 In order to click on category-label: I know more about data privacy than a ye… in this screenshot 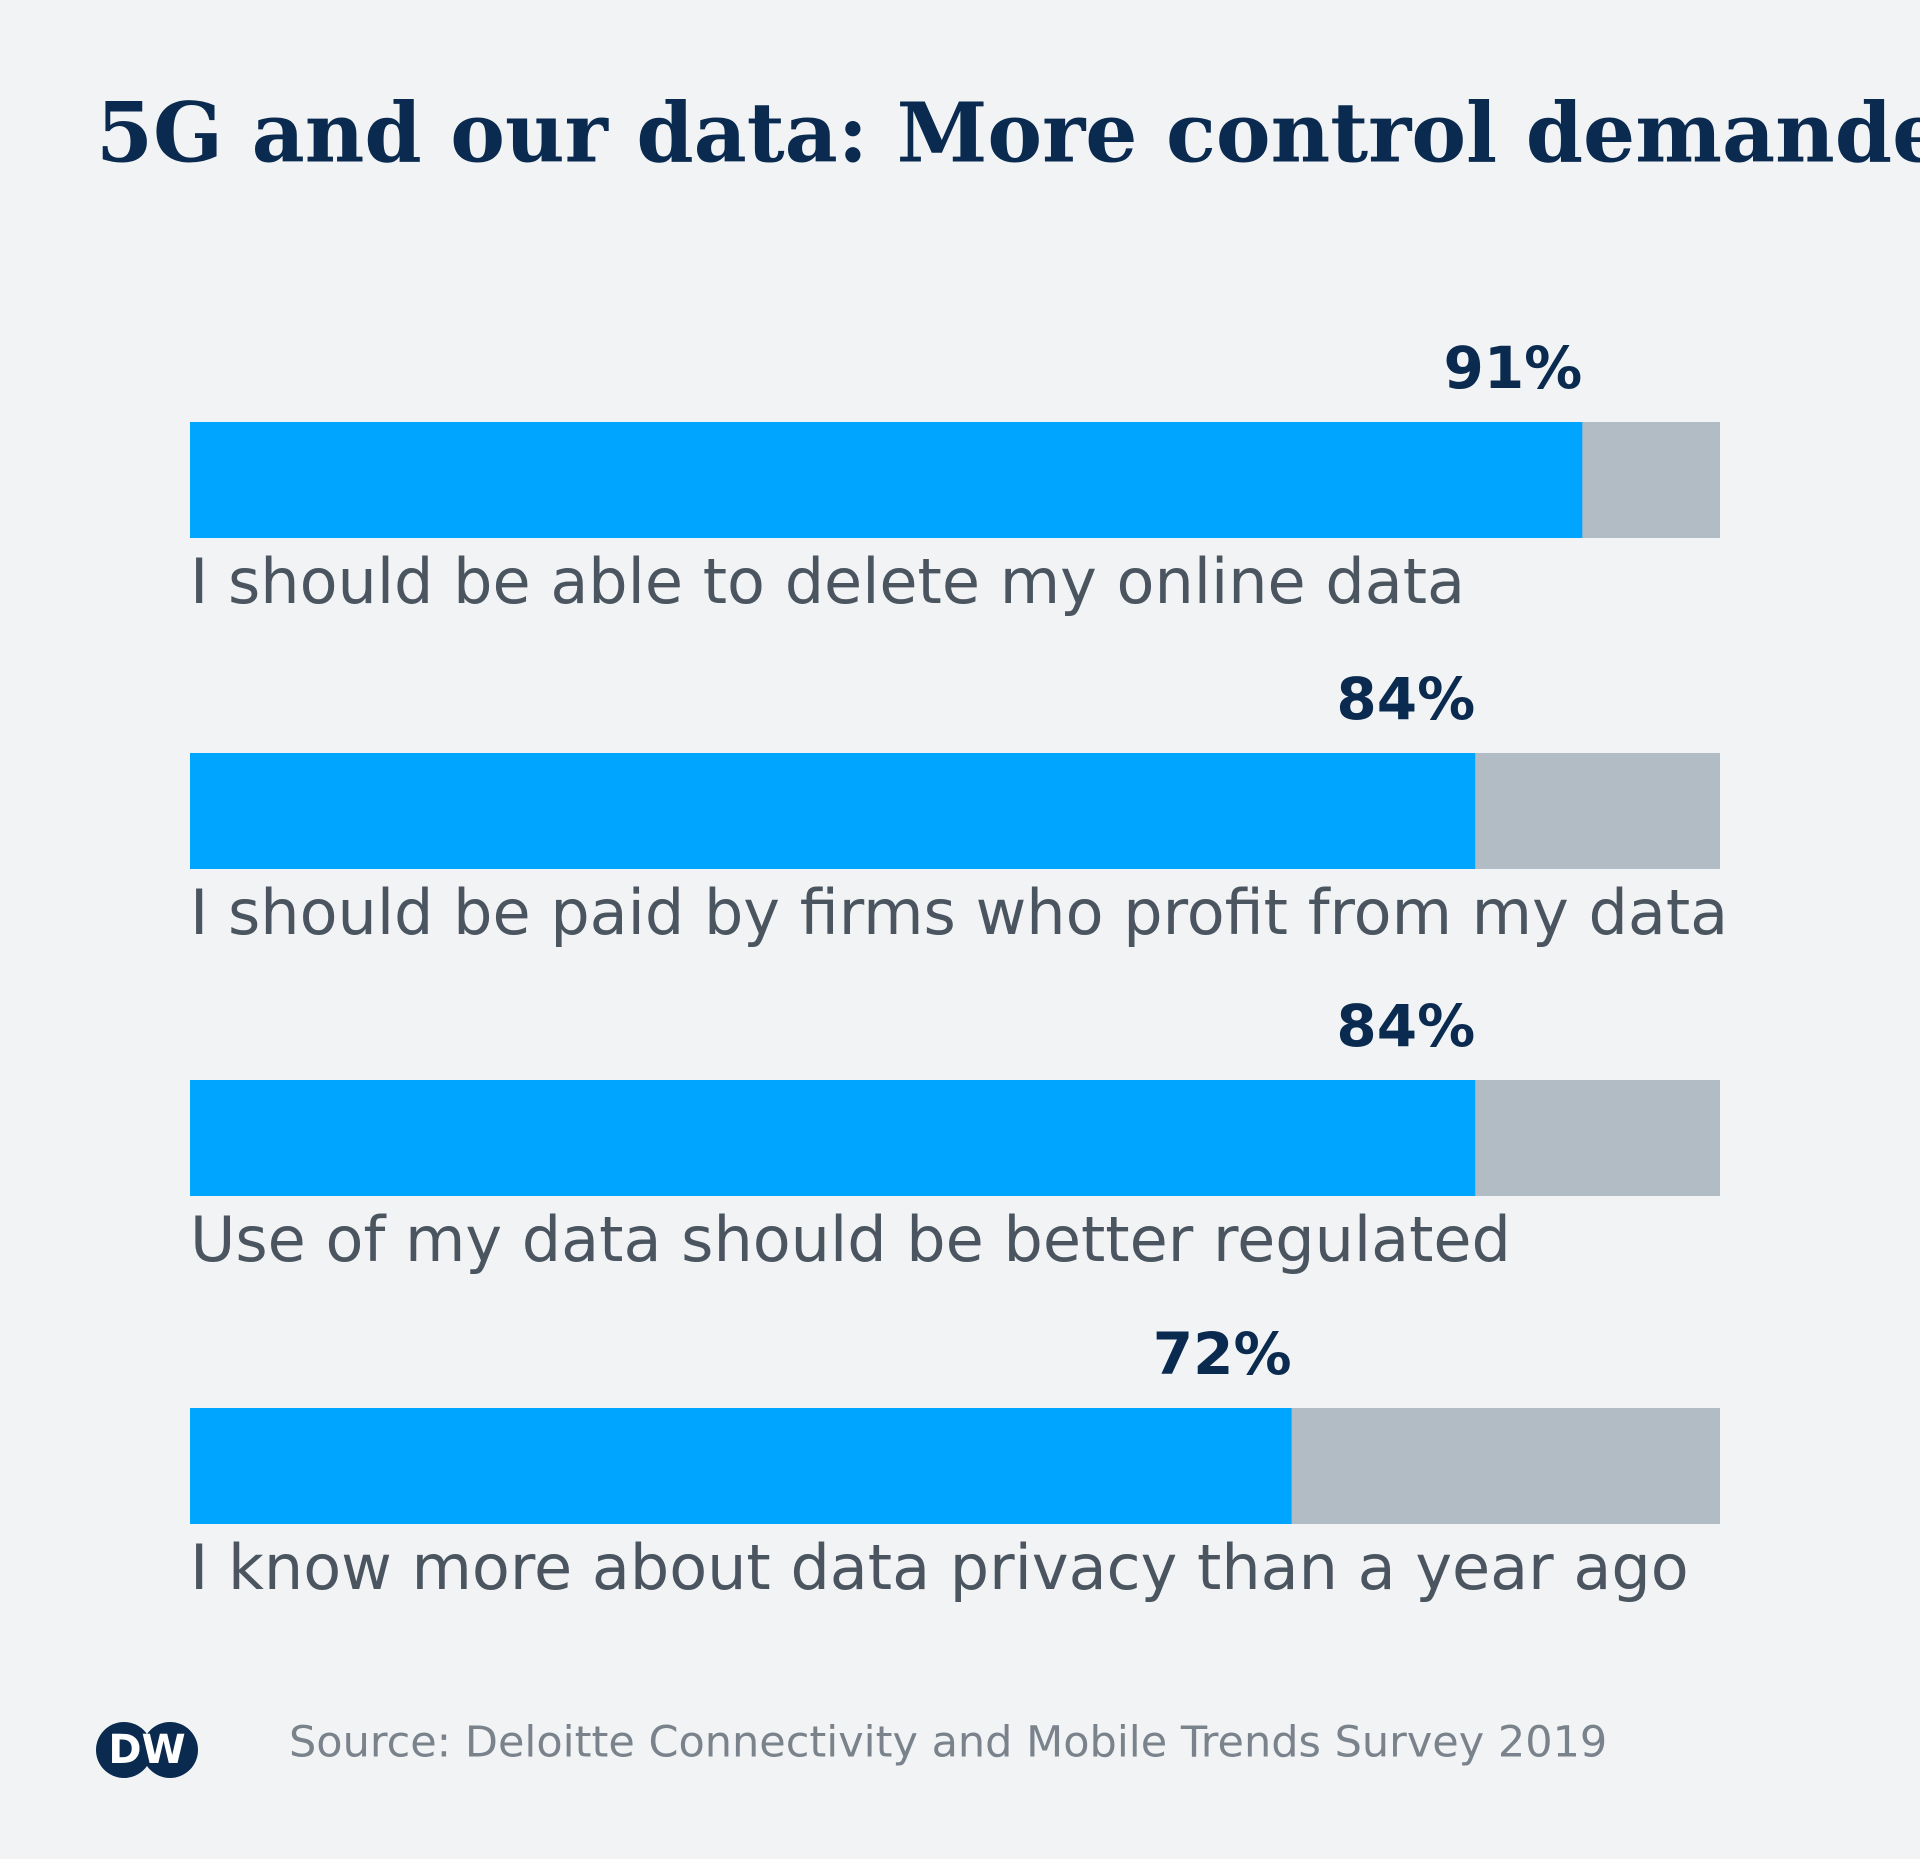, I will do `click(939, 1567)`.